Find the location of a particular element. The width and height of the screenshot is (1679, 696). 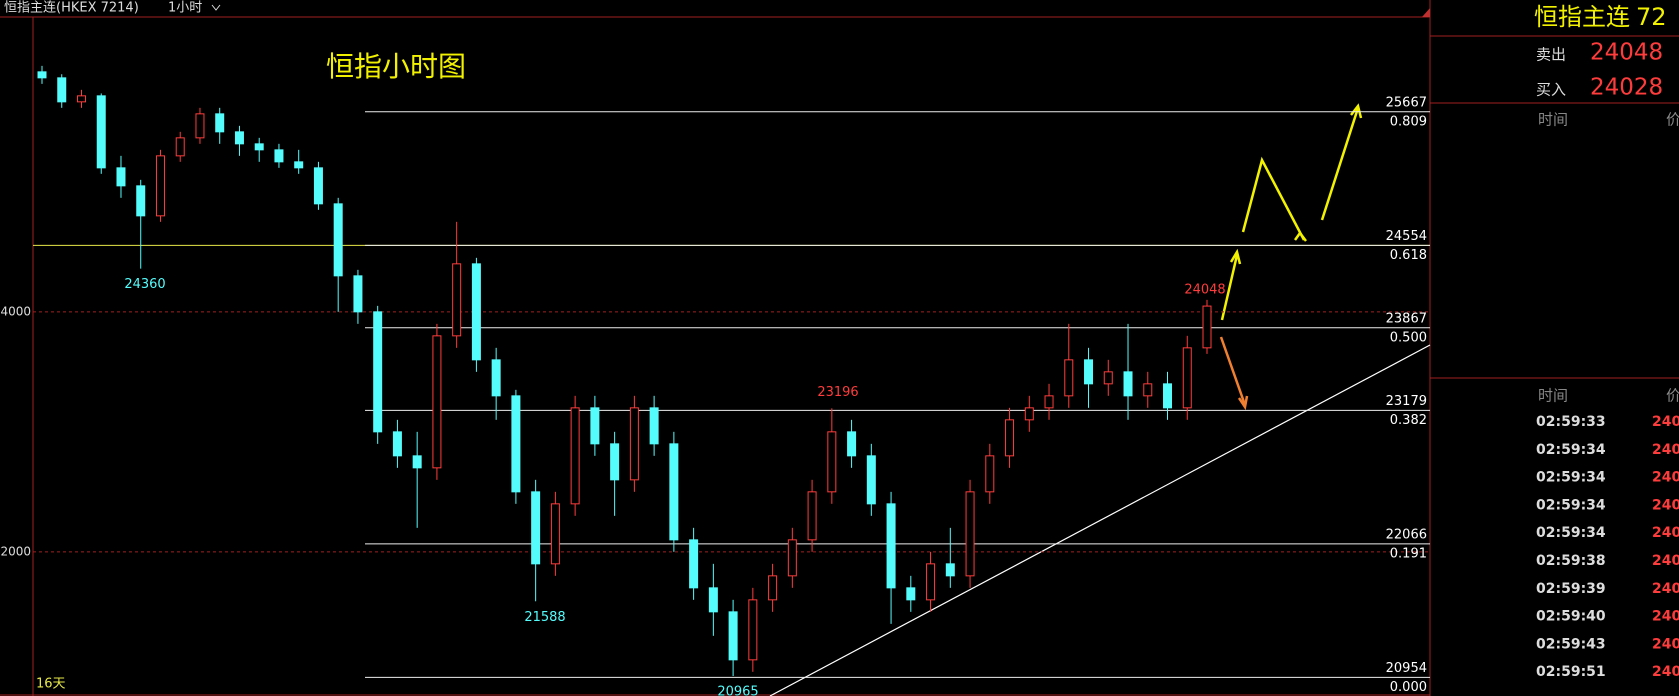

fib-value: 25667 is located at coordinates (1406, 102).